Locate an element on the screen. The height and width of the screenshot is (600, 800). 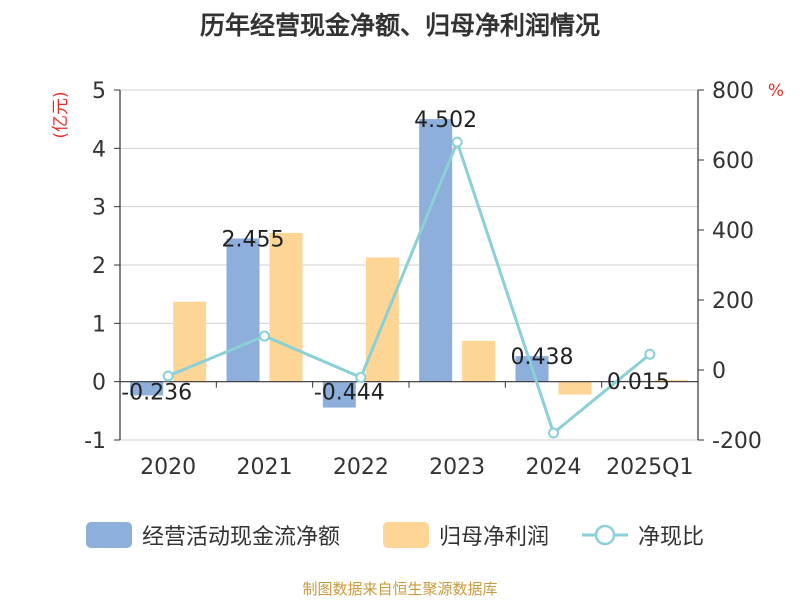
legend-item-cashflow: 经营活动现金流净额 is located at coordinates (213, 535).